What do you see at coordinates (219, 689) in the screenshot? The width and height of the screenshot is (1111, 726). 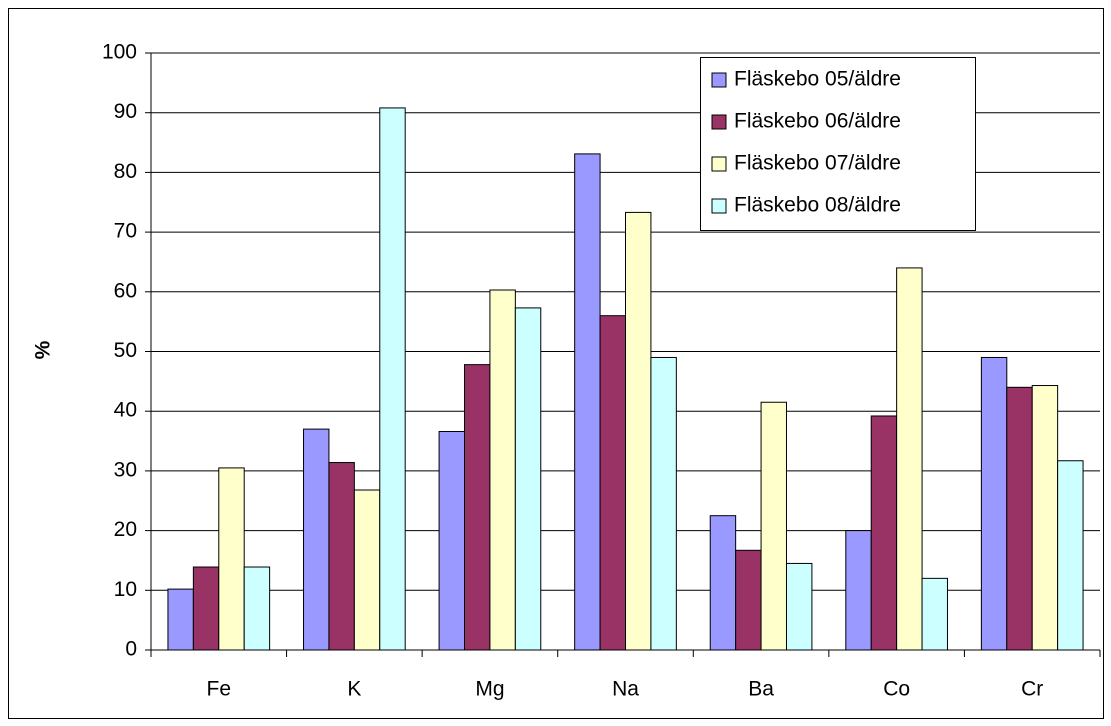 I see `x-tick-label: Fe` at bounding box center [219, 689].